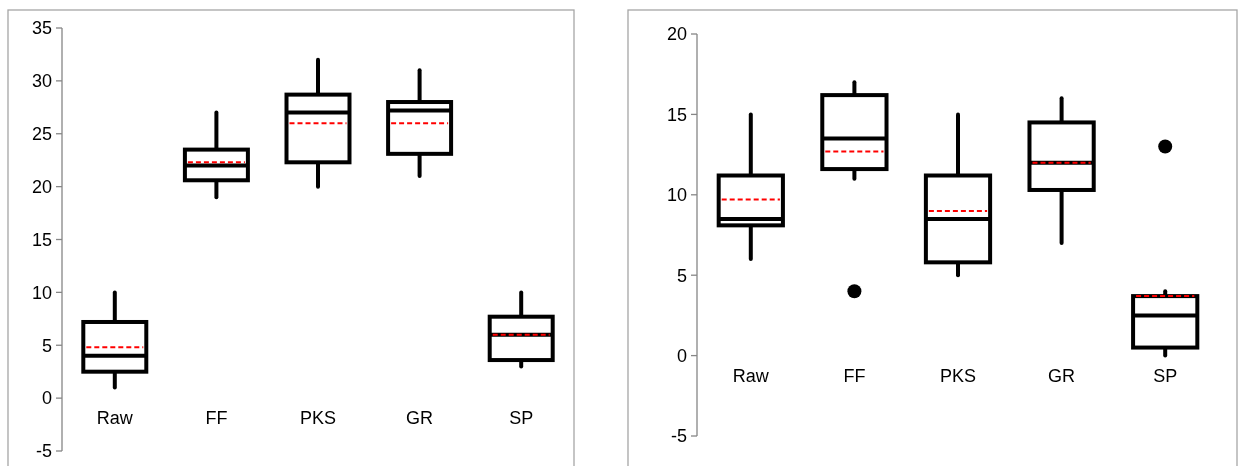  I want to click on y-tick-label: 25, so click(41, 134).